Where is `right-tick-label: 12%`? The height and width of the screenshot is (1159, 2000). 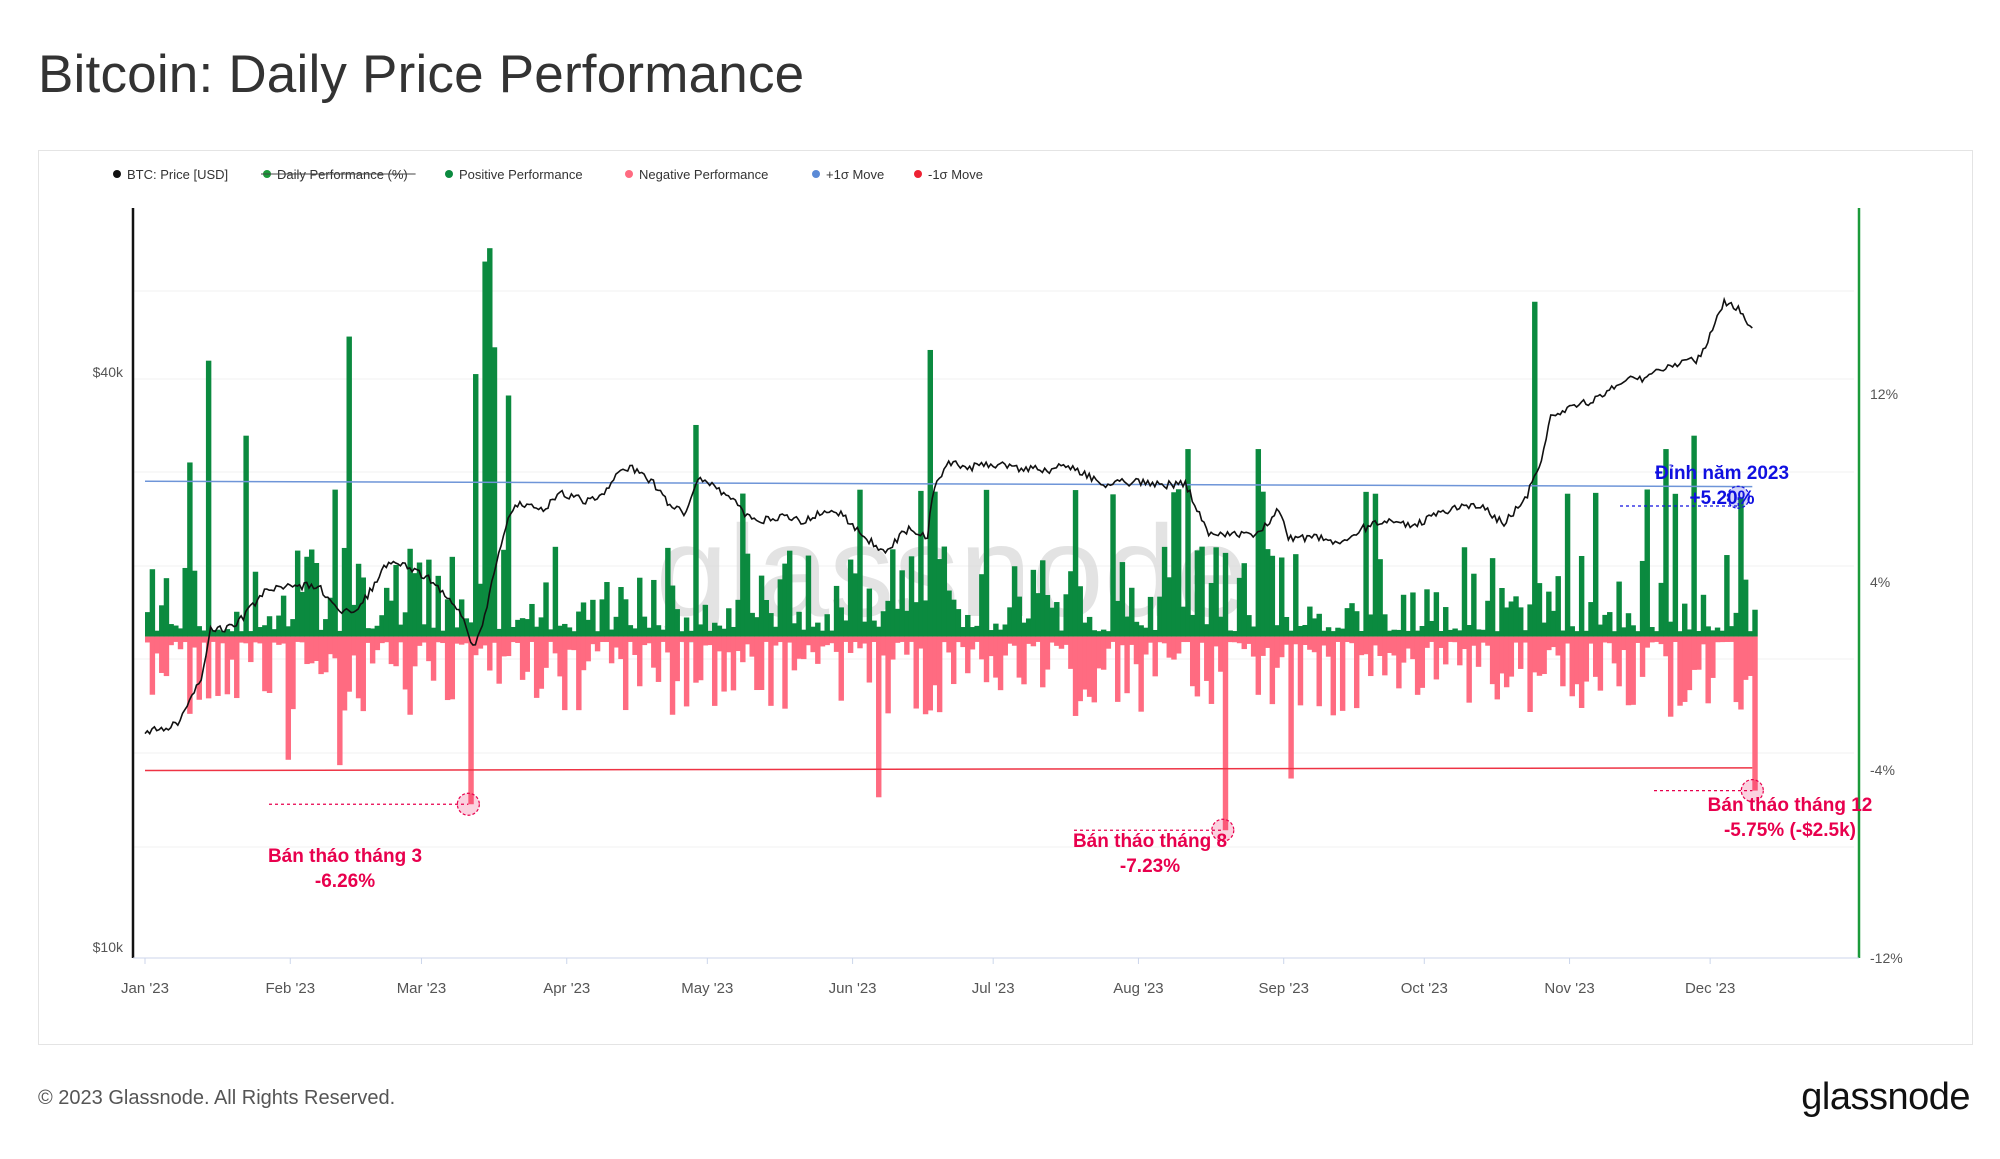
right-tick-label: 12% is located at coordinates (1884, 394).